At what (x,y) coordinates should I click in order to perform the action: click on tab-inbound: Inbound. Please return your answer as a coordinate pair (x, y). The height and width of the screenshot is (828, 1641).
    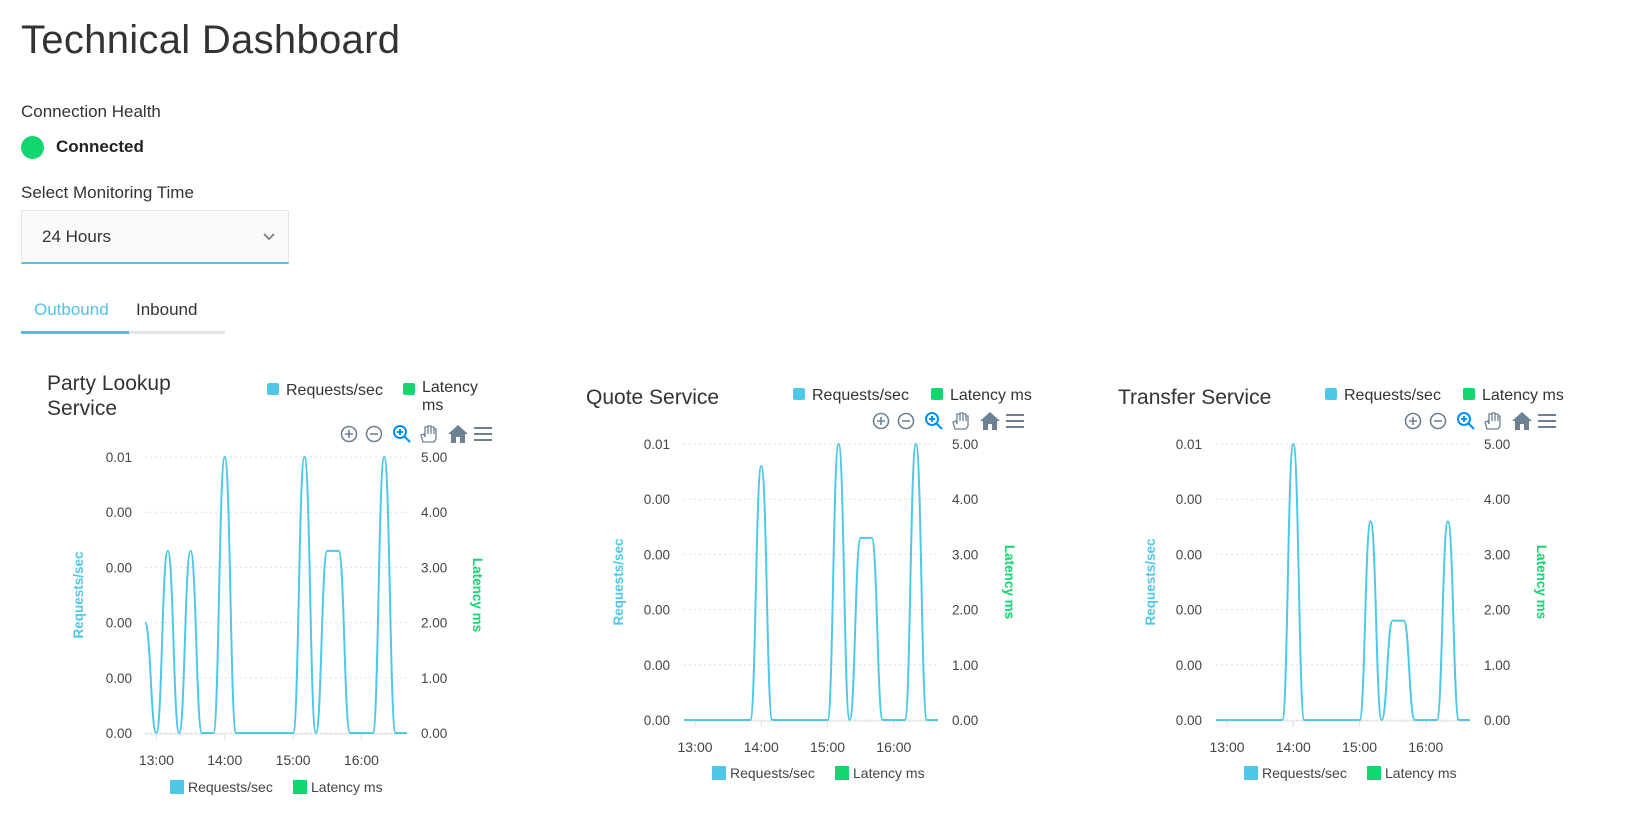
    Looking at the image, I should click on (166, 315).